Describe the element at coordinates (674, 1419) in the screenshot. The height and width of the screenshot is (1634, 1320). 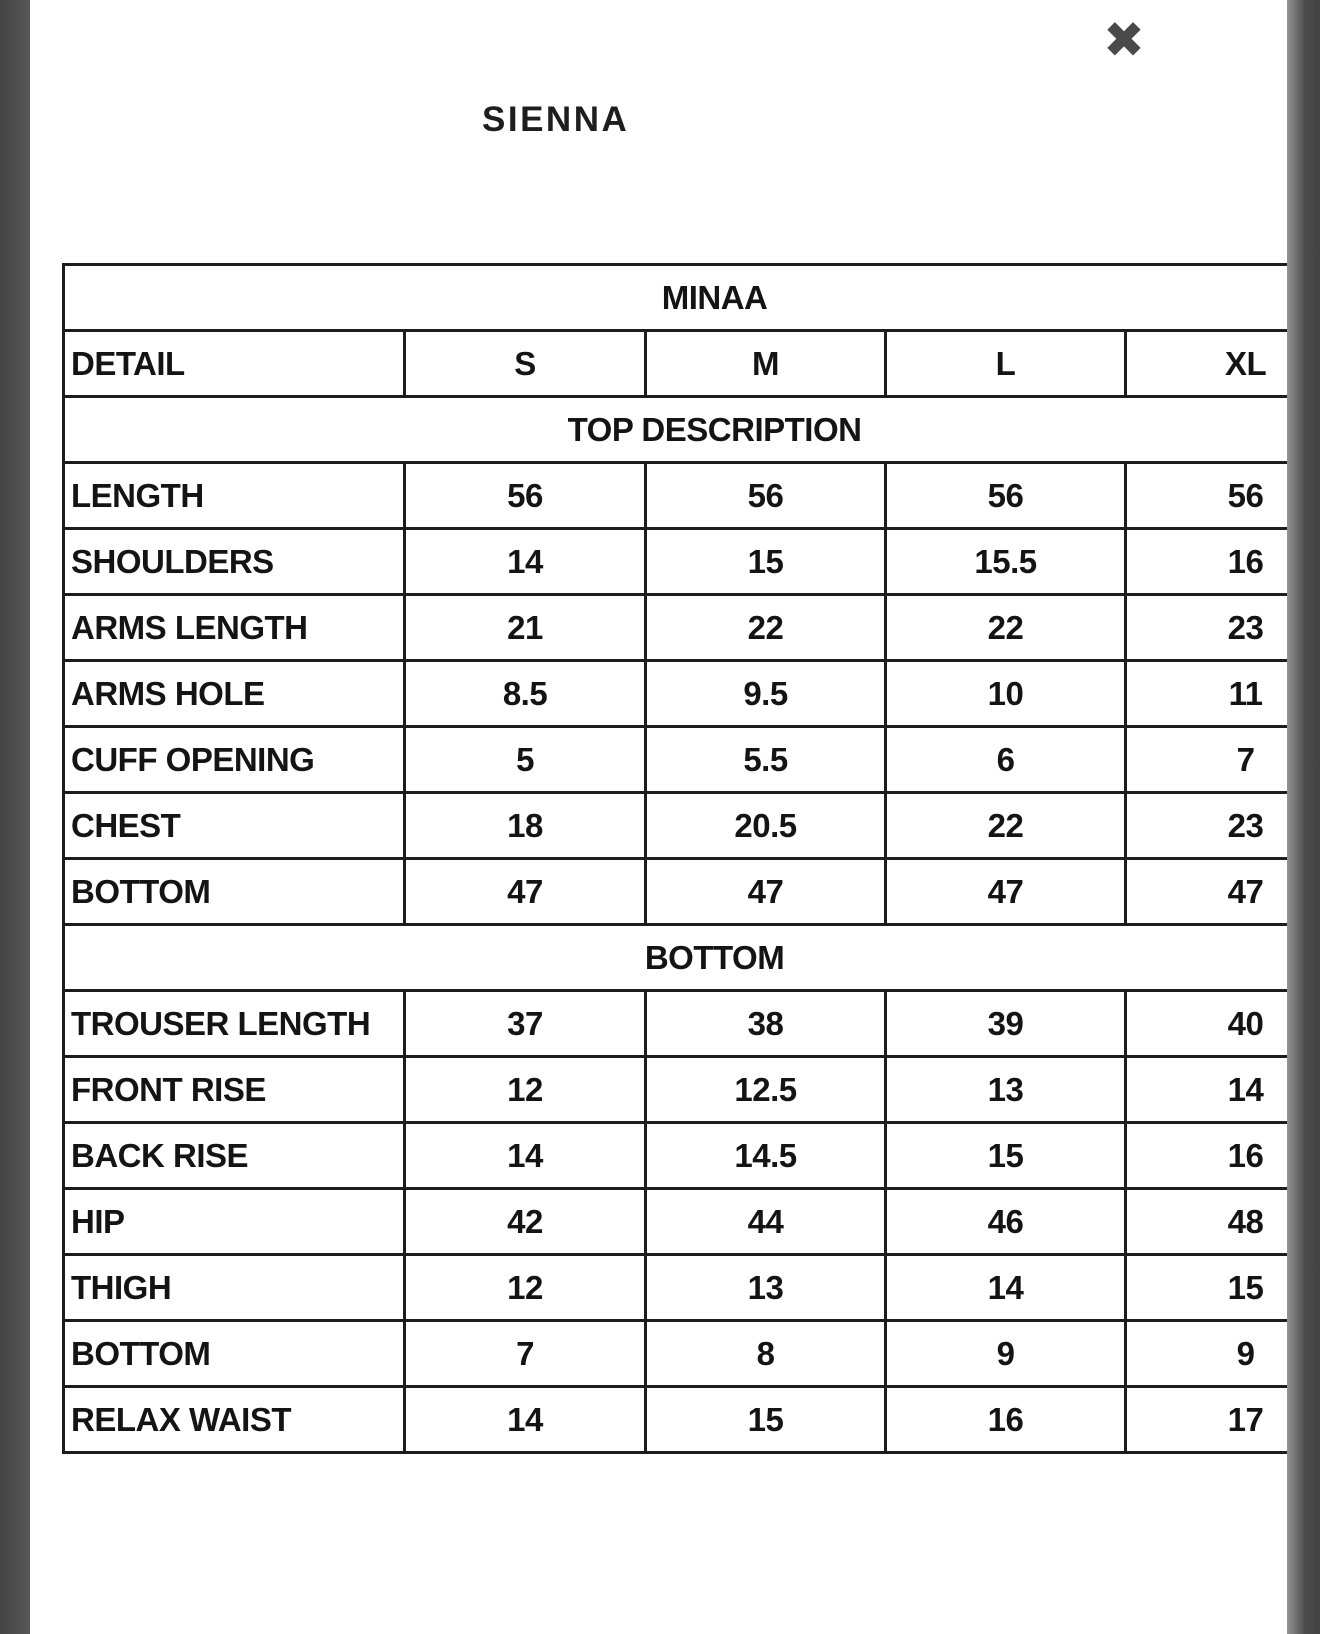
I see `table-row: RELAX WAIST 14 15 16 17` at that location.